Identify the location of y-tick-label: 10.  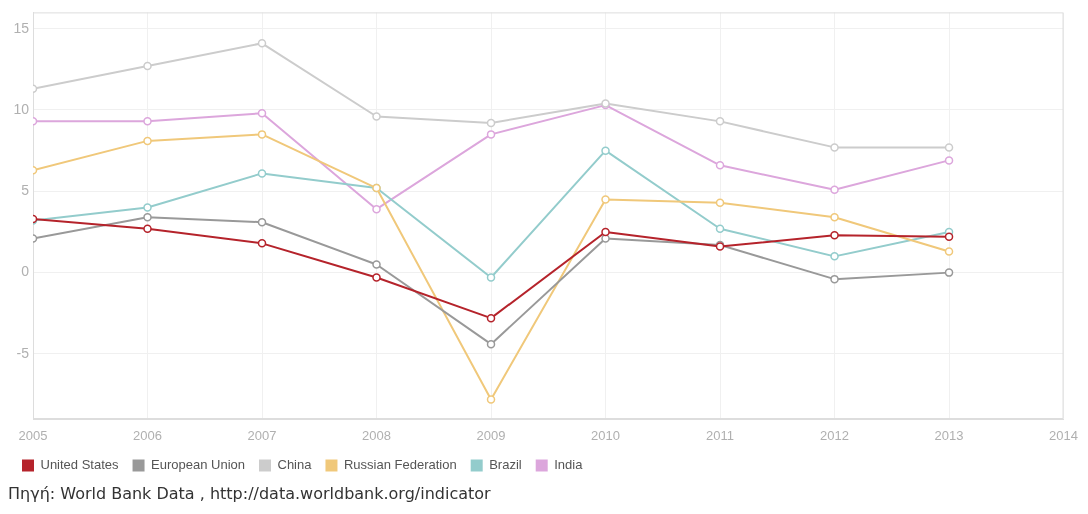
(21, 108).